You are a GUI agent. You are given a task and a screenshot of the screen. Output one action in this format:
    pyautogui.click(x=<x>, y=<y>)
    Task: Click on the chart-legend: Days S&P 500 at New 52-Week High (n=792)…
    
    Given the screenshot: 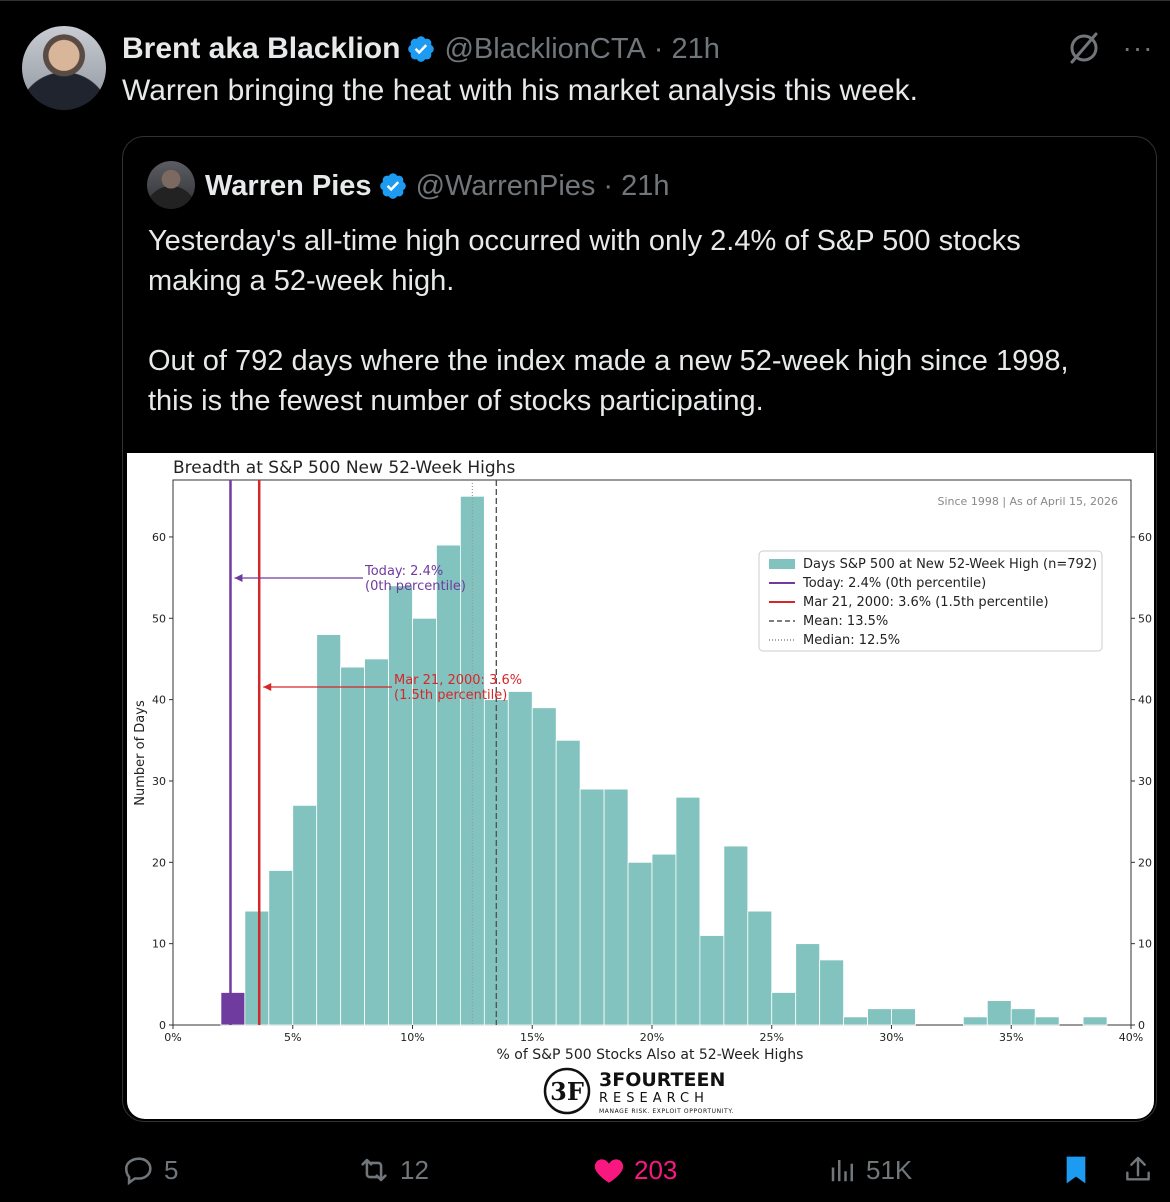 What is the action you would take?
    pyautogui.click(x=930, y=601)
    